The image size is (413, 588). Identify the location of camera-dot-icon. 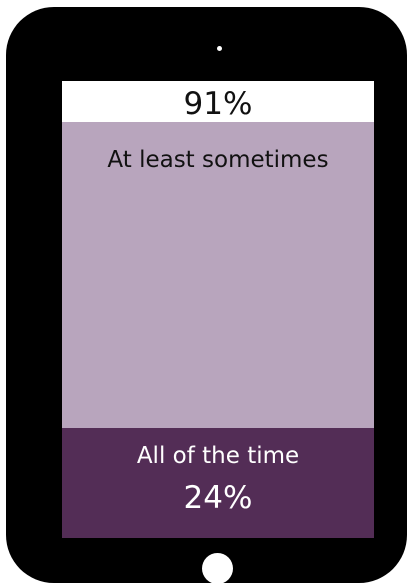
(219, 48).